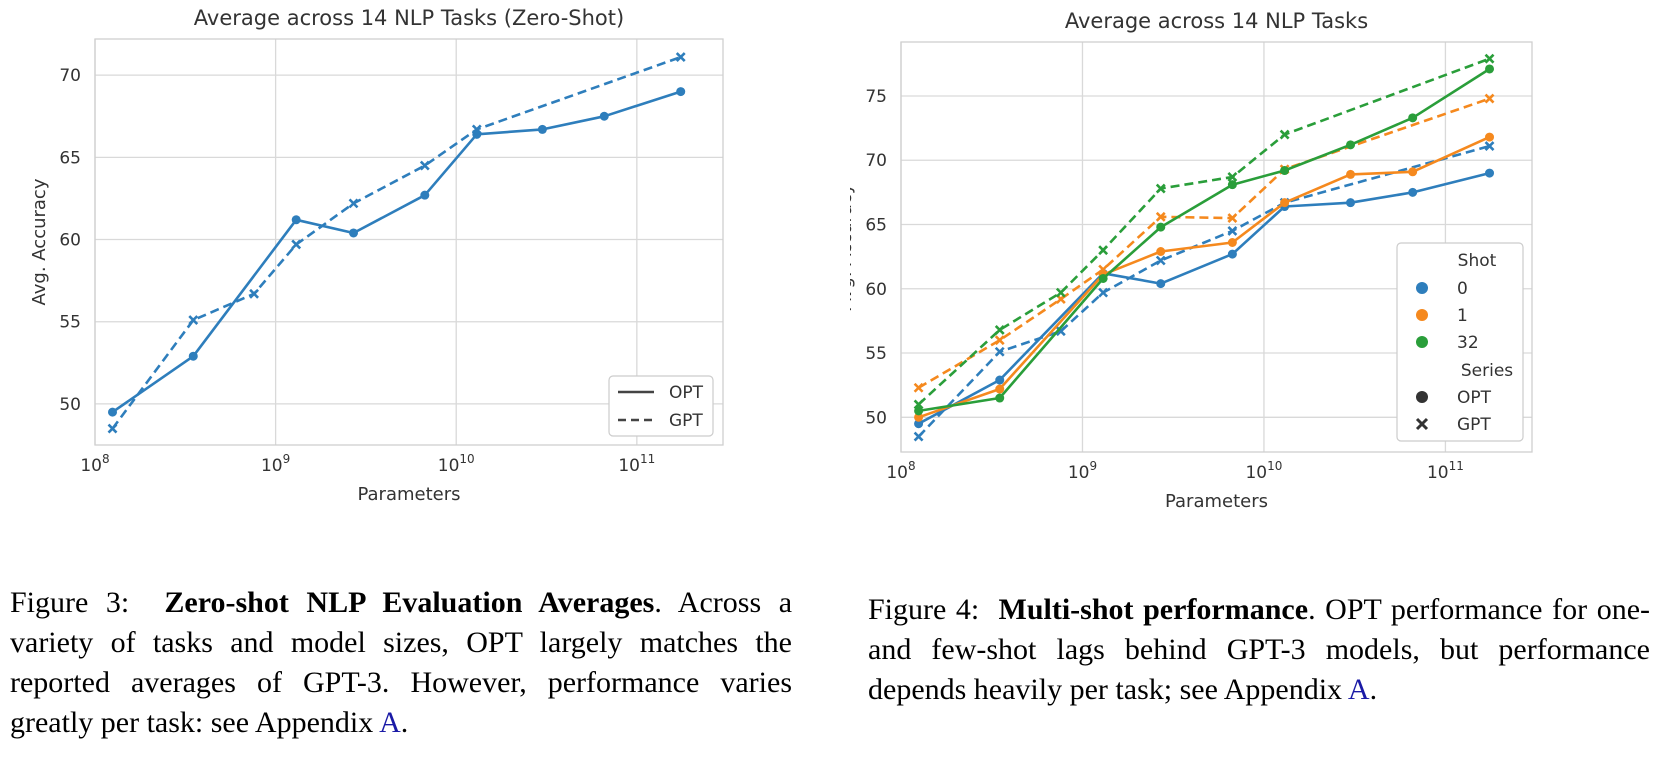 The height and width of the screenshot is (762, 1658). Describe the element at coordinates (94, 464) in the screenshot. I see `x-tick-label: 10⁸` at that location.